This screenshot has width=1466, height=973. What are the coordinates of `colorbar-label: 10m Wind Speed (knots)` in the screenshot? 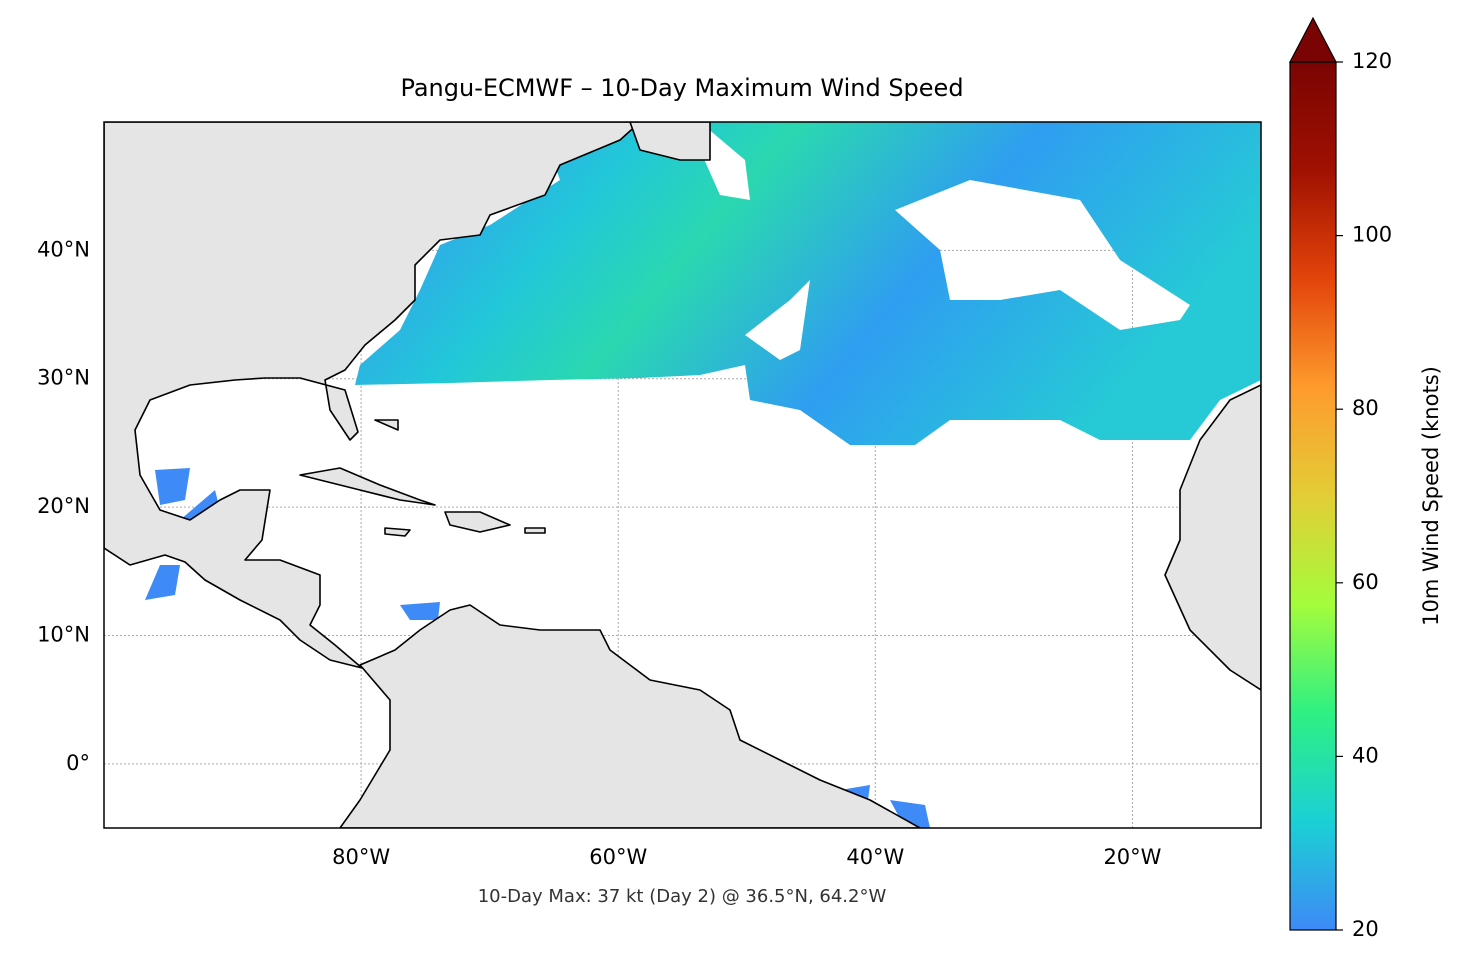 It's located at (1431, 496).